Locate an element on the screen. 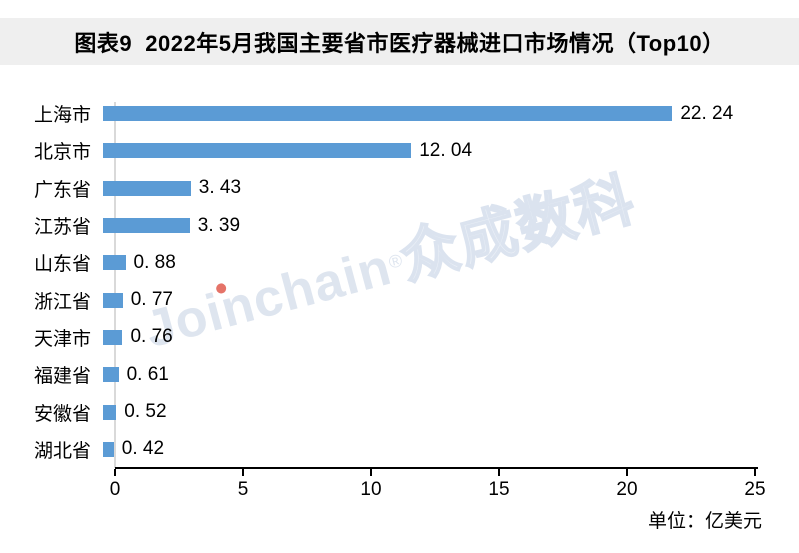 The width and height of the screenshot is (799, 553). value-label: 0. 76 is located at coordinates (151, 337).